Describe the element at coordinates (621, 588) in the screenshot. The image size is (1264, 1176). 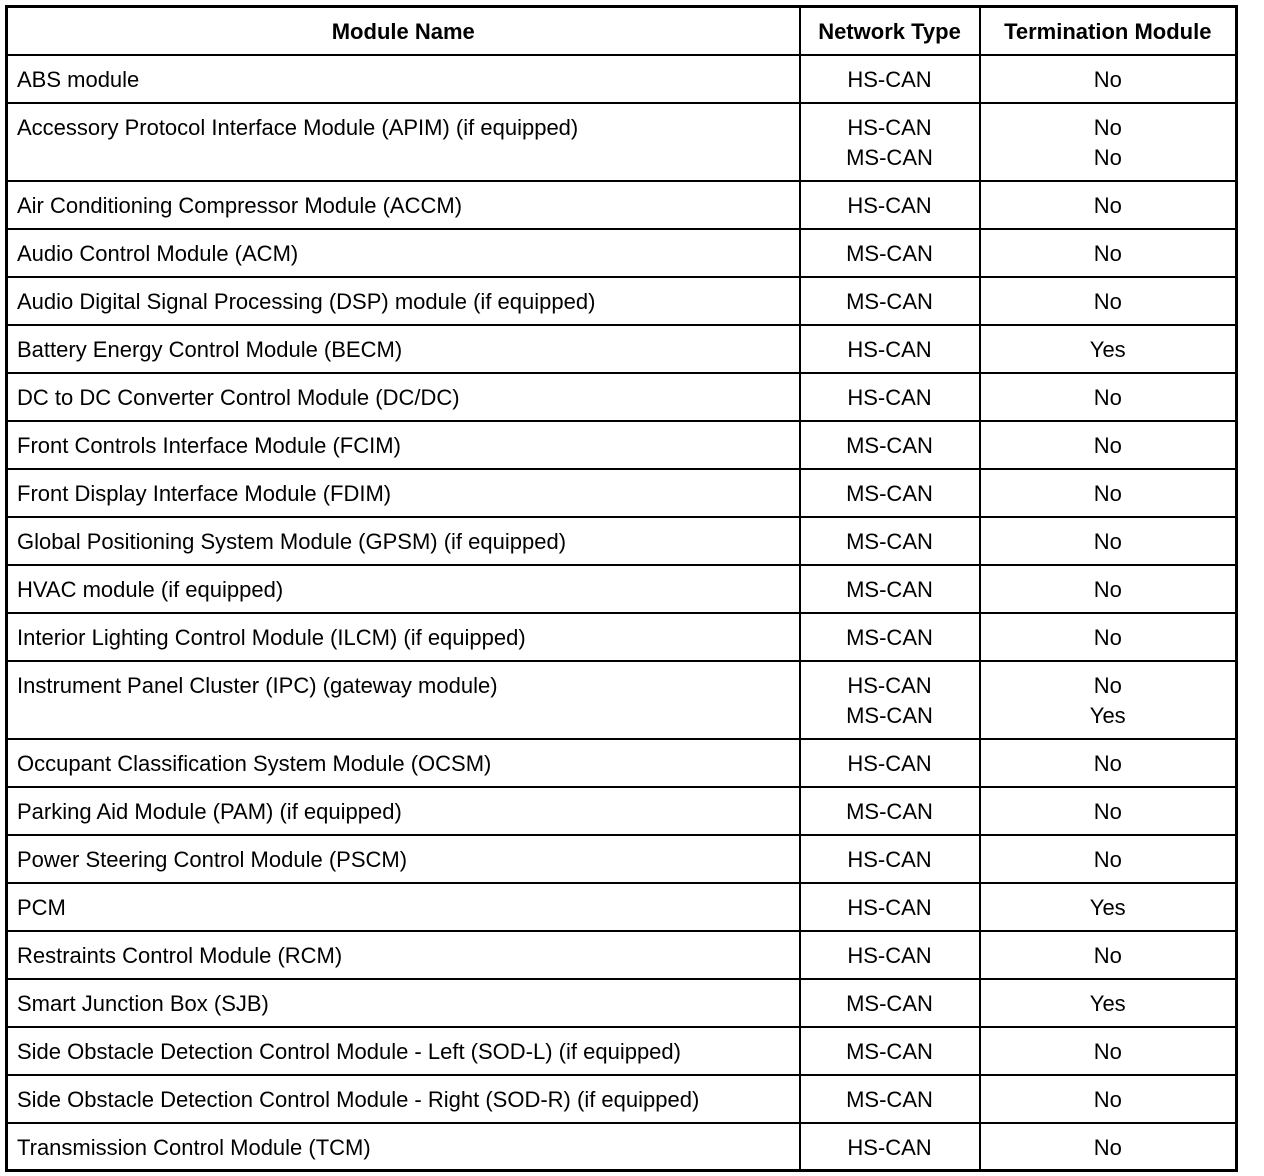
I see `table-row: HVAC module (if equipped) MS-CAN No` at that location.